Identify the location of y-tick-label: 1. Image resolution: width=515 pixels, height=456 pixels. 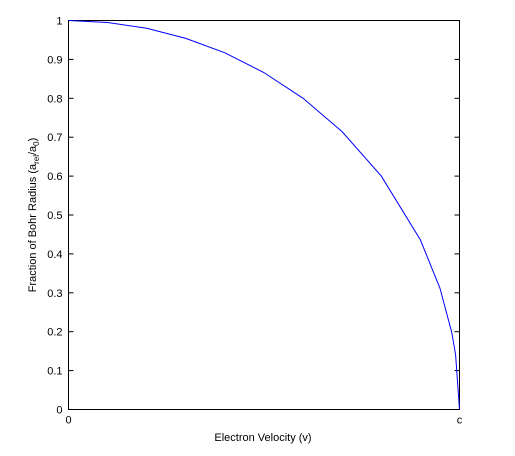
(59, 22).